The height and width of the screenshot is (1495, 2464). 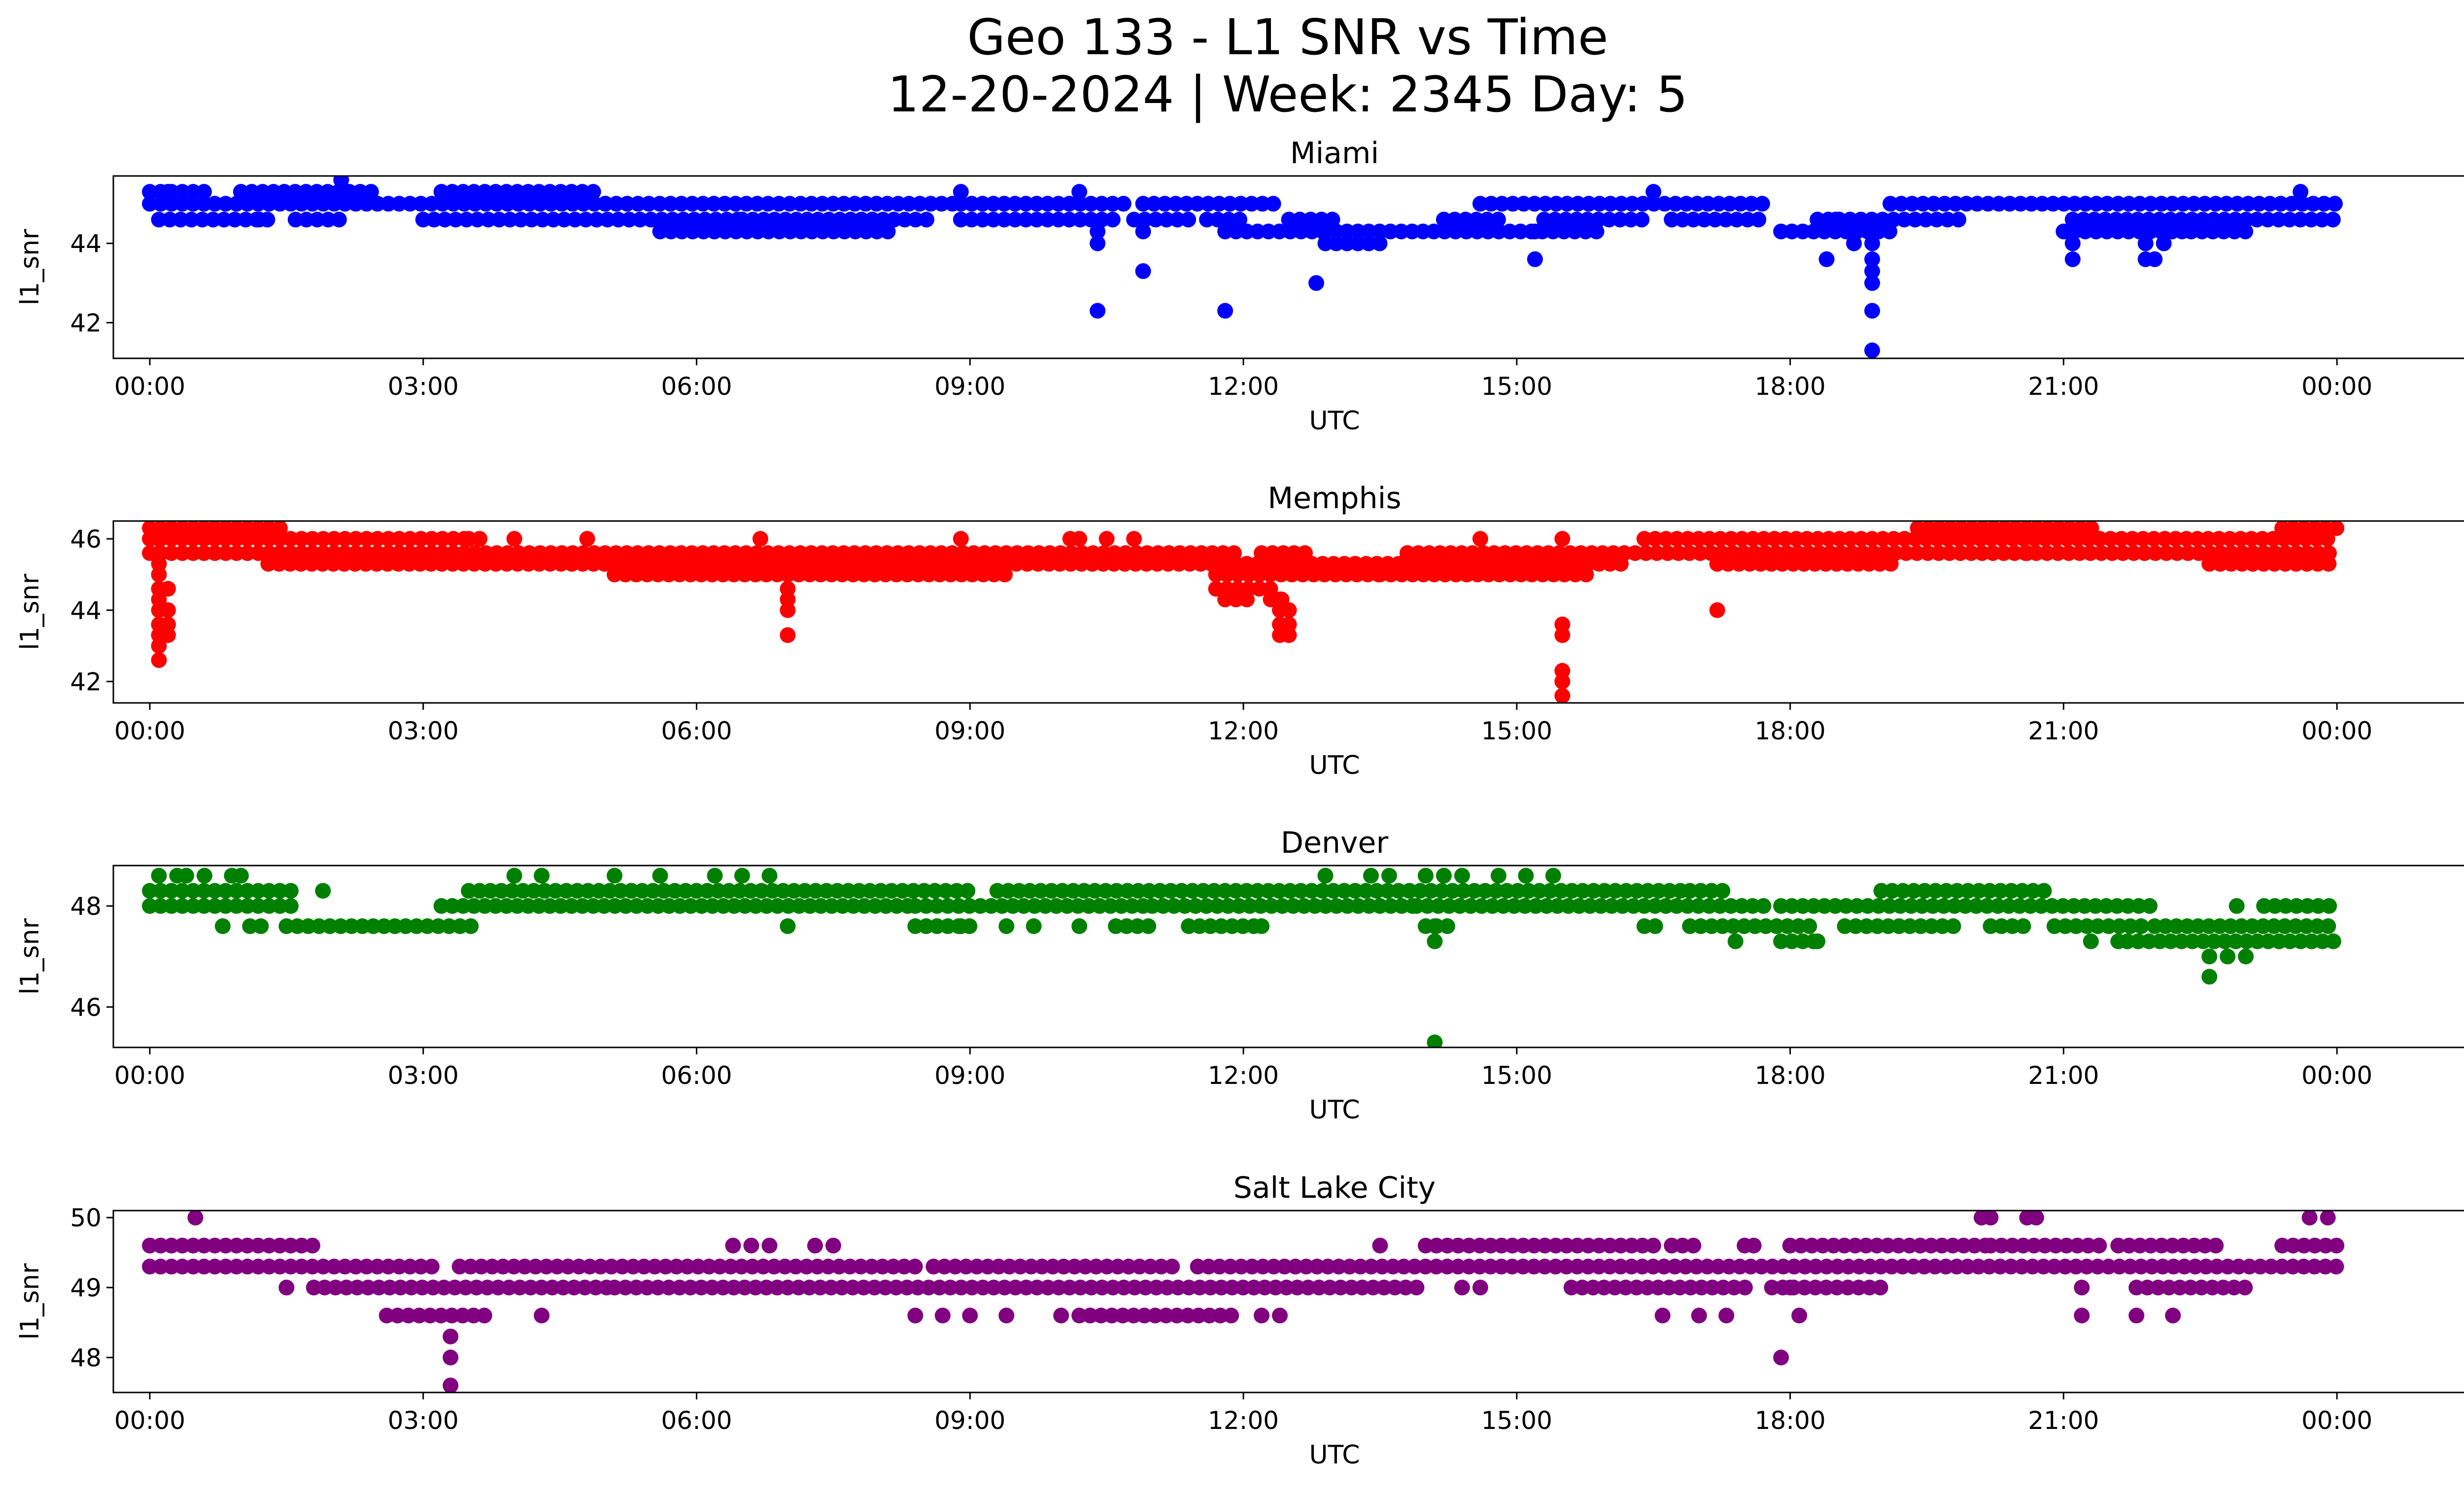 What do you see at coordinates (86, 906) in the screenshot?
I see `y-tick-label: 48` at bounding box center [86, 906].